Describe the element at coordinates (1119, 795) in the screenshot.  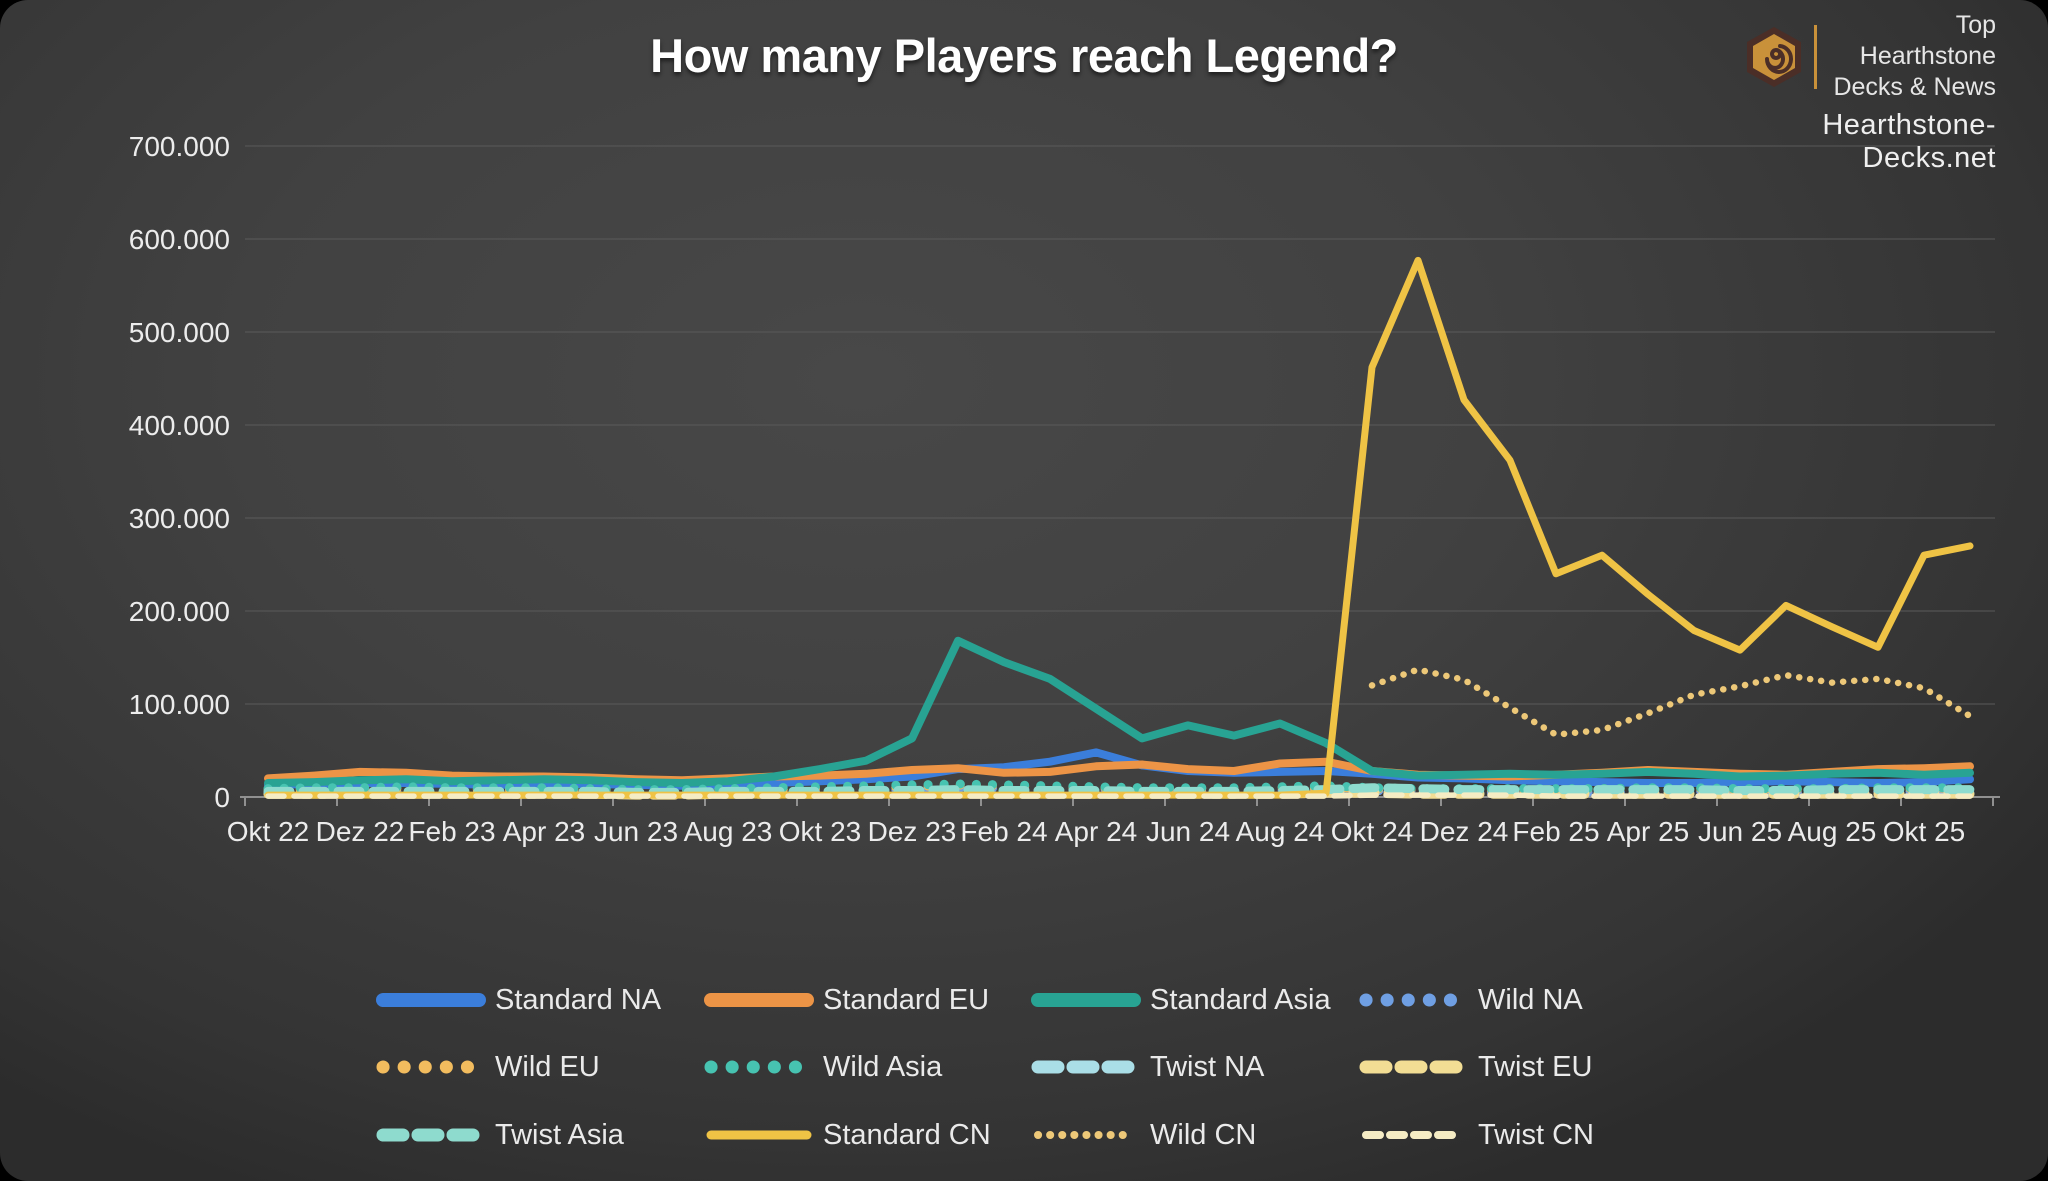
I see `series-line-twist-cn` at that location.